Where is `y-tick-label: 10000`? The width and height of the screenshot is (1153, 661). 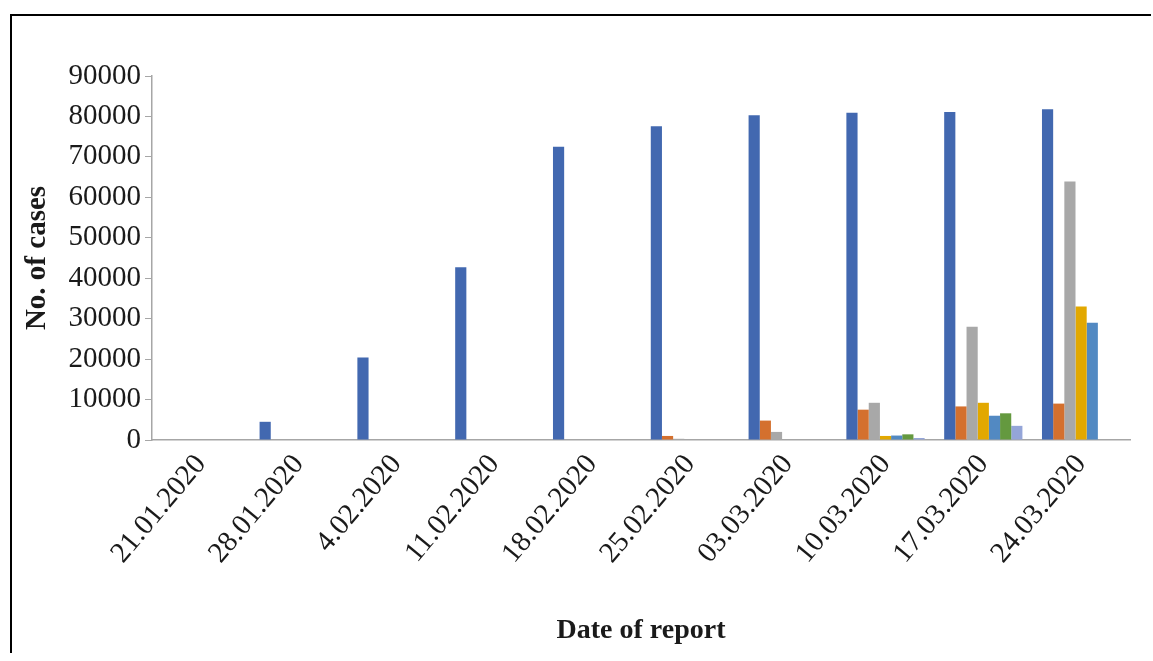 y-tick-label: 10000 is located at coordinates (104, 397).